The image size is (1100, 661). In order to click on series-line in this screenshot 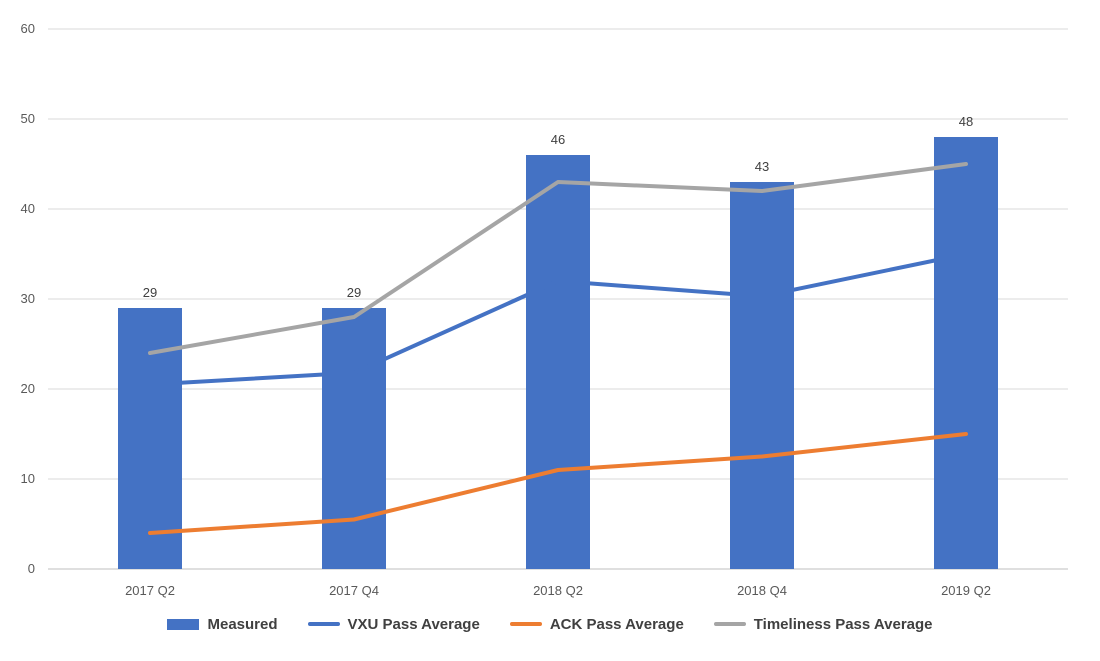, I will do `click(558, 483)`.